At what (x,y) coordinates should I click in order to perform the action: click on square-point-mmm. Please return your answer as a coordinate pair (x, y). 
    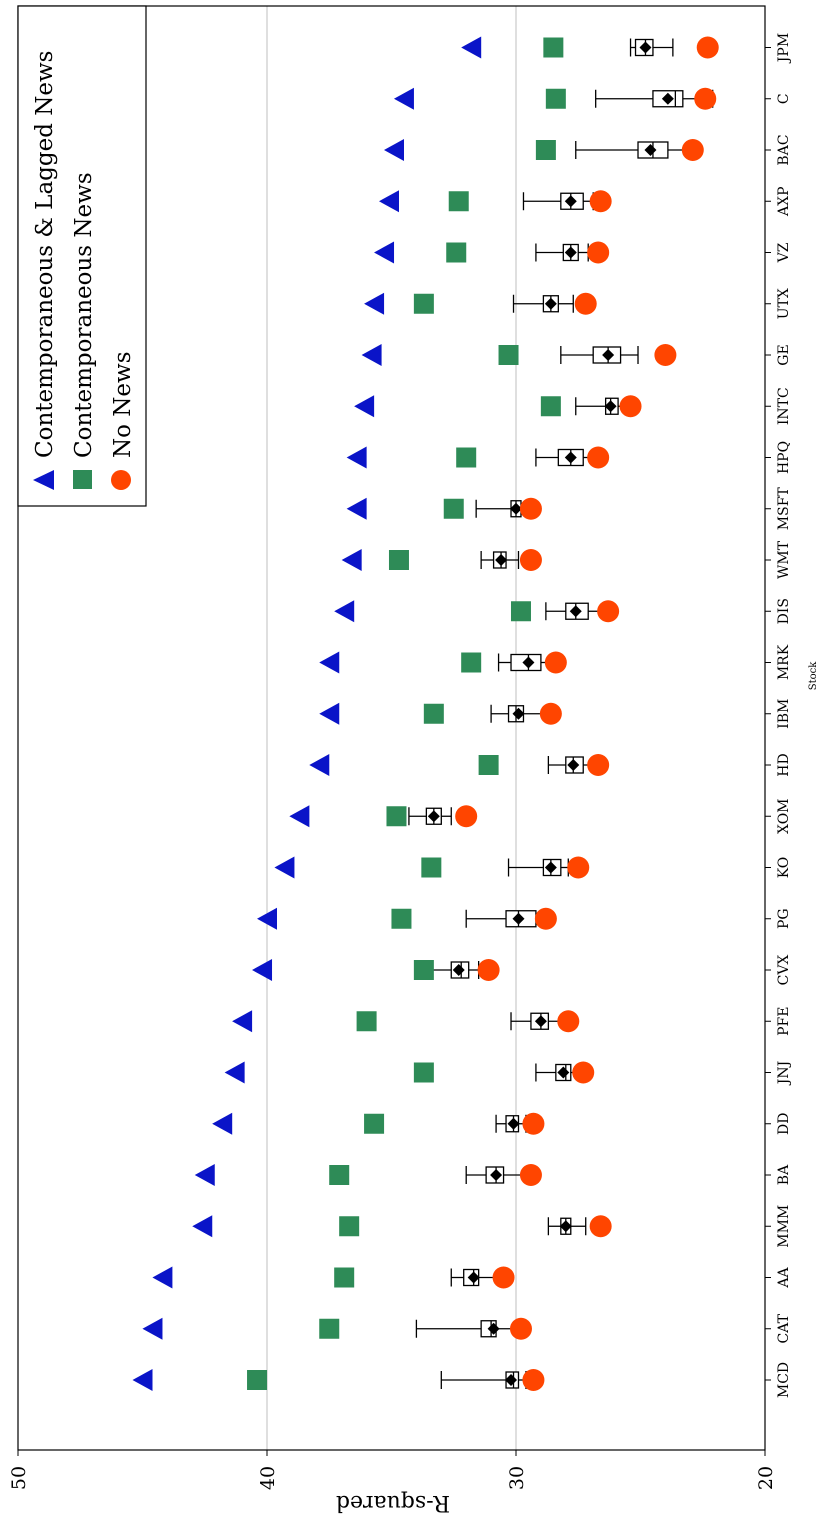
    Looking at the image, I should click on (349, 1226).